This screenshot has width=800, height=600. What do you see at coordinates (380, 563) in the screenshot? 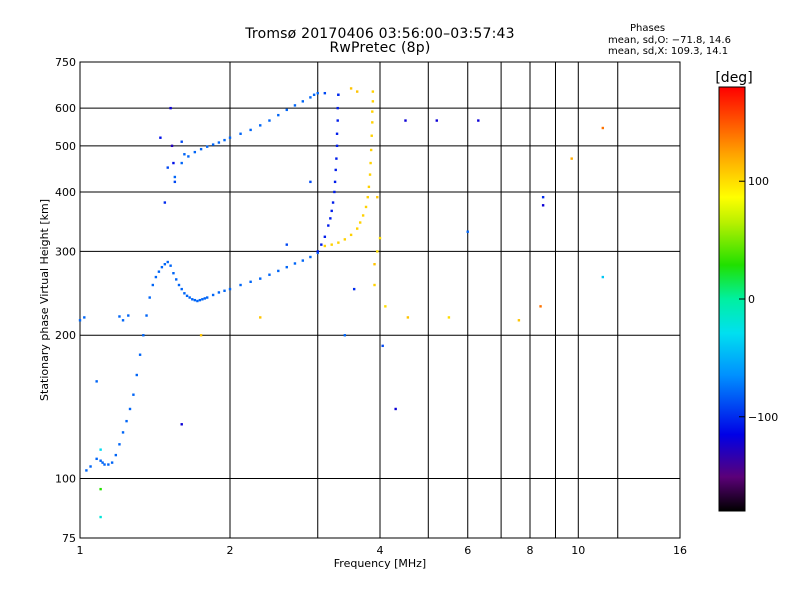
I see `x-axis-label: Frequency [MHz]` at bounding box center [380, 563].